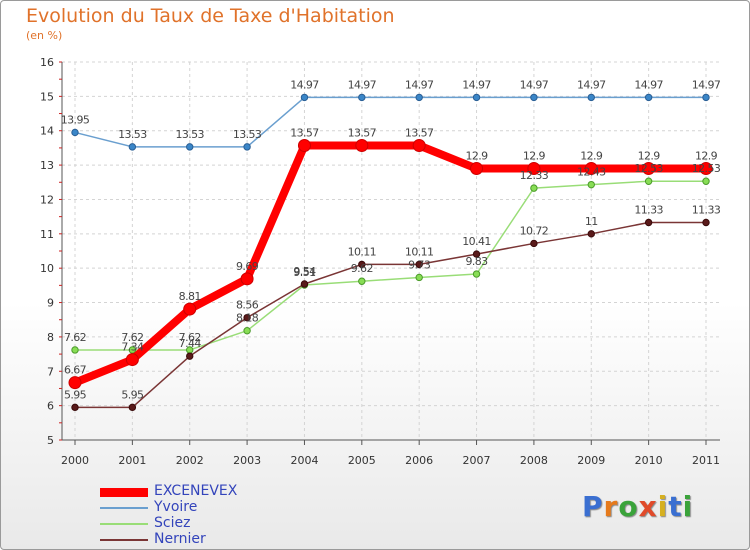 The height and width of the screenshot is (550, 750). I want to click on data-label-nernier: 10.72, so click(534, 230).